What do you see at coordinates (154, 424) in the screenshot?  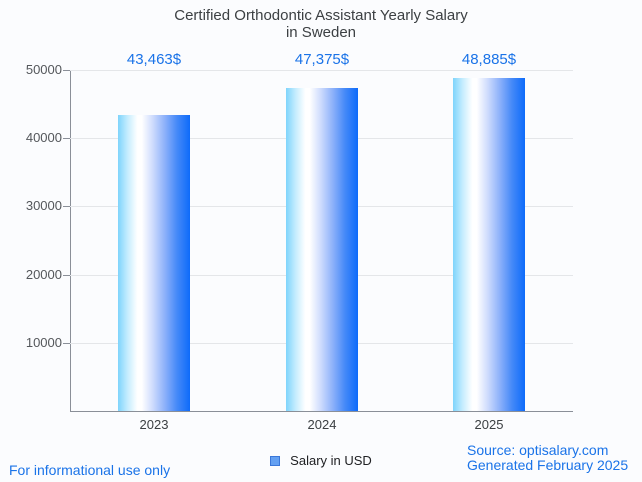 I see `x-axis-label-2023: 2023` at bounding box center [154, 424].